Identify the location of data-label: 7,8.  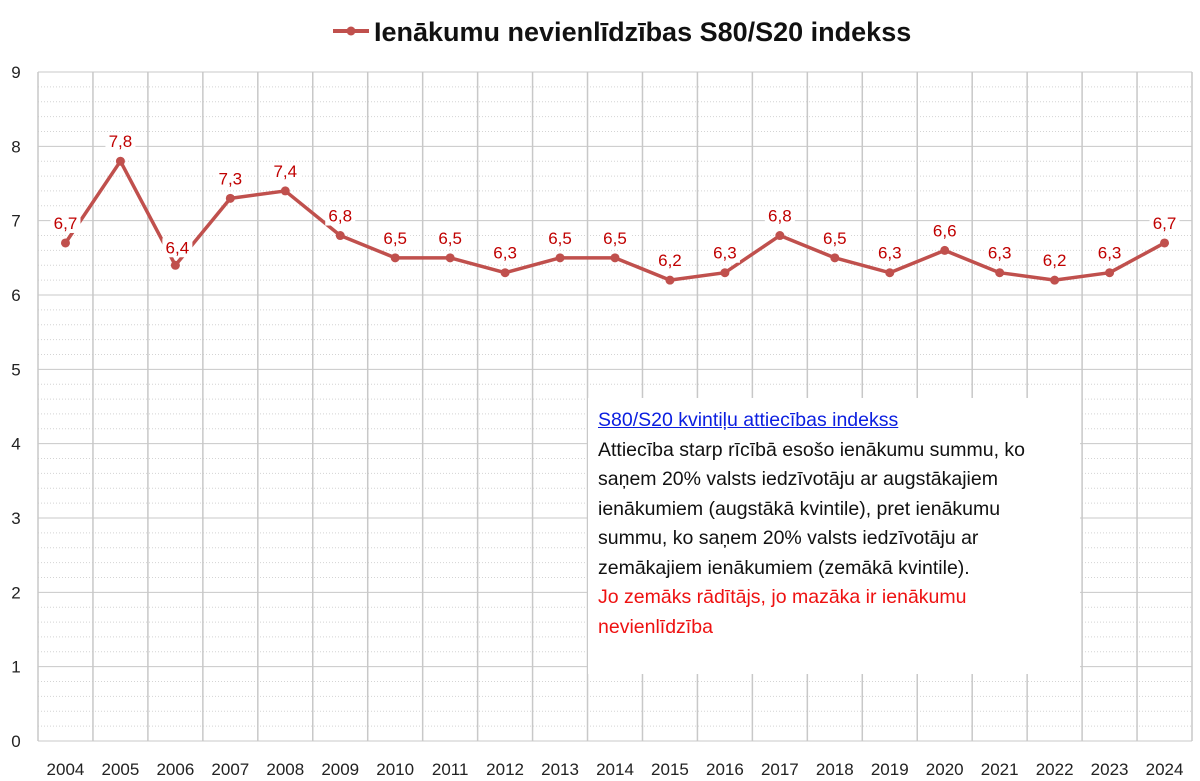
(121, 141).